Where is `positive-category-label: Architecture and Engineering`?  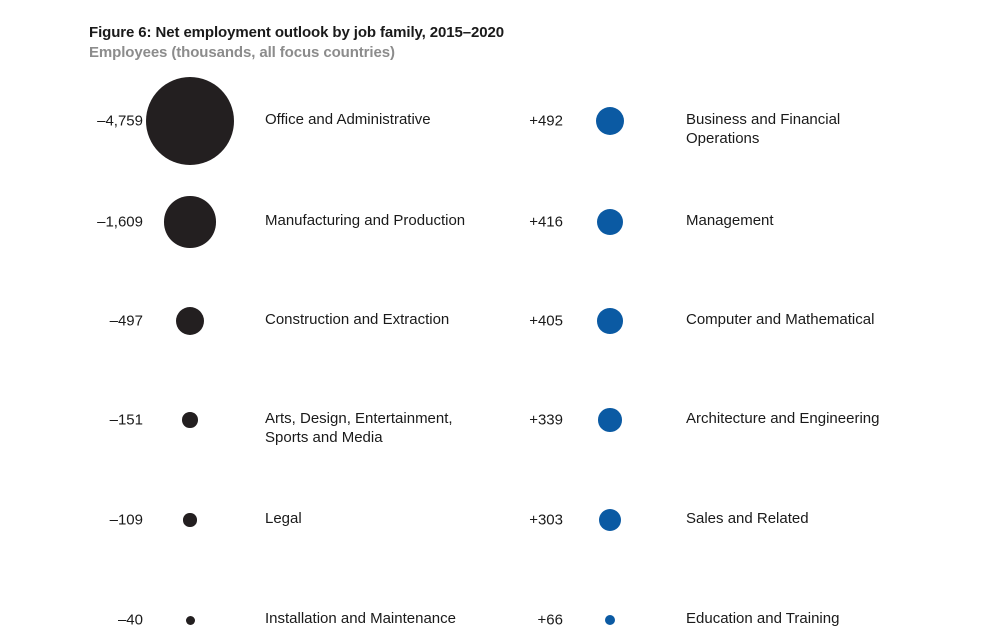 positive-category-label: Architecture and Engineering is located at coordinates (783, 418).